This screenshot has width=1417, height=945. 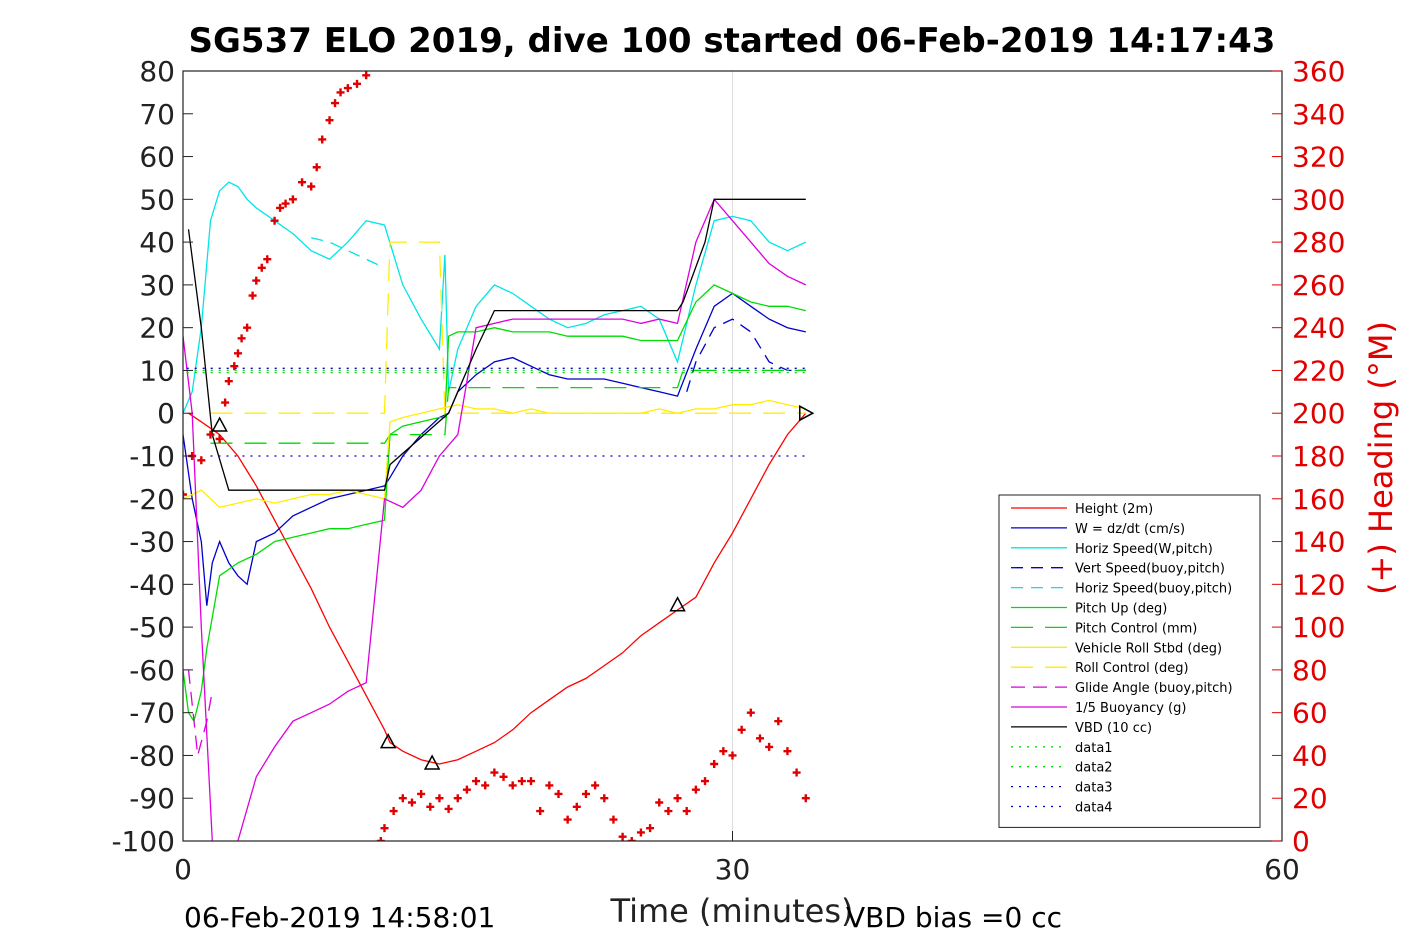 I want to click on legend-entry: Pitch Control (mm), so click(x=1136, y=628).